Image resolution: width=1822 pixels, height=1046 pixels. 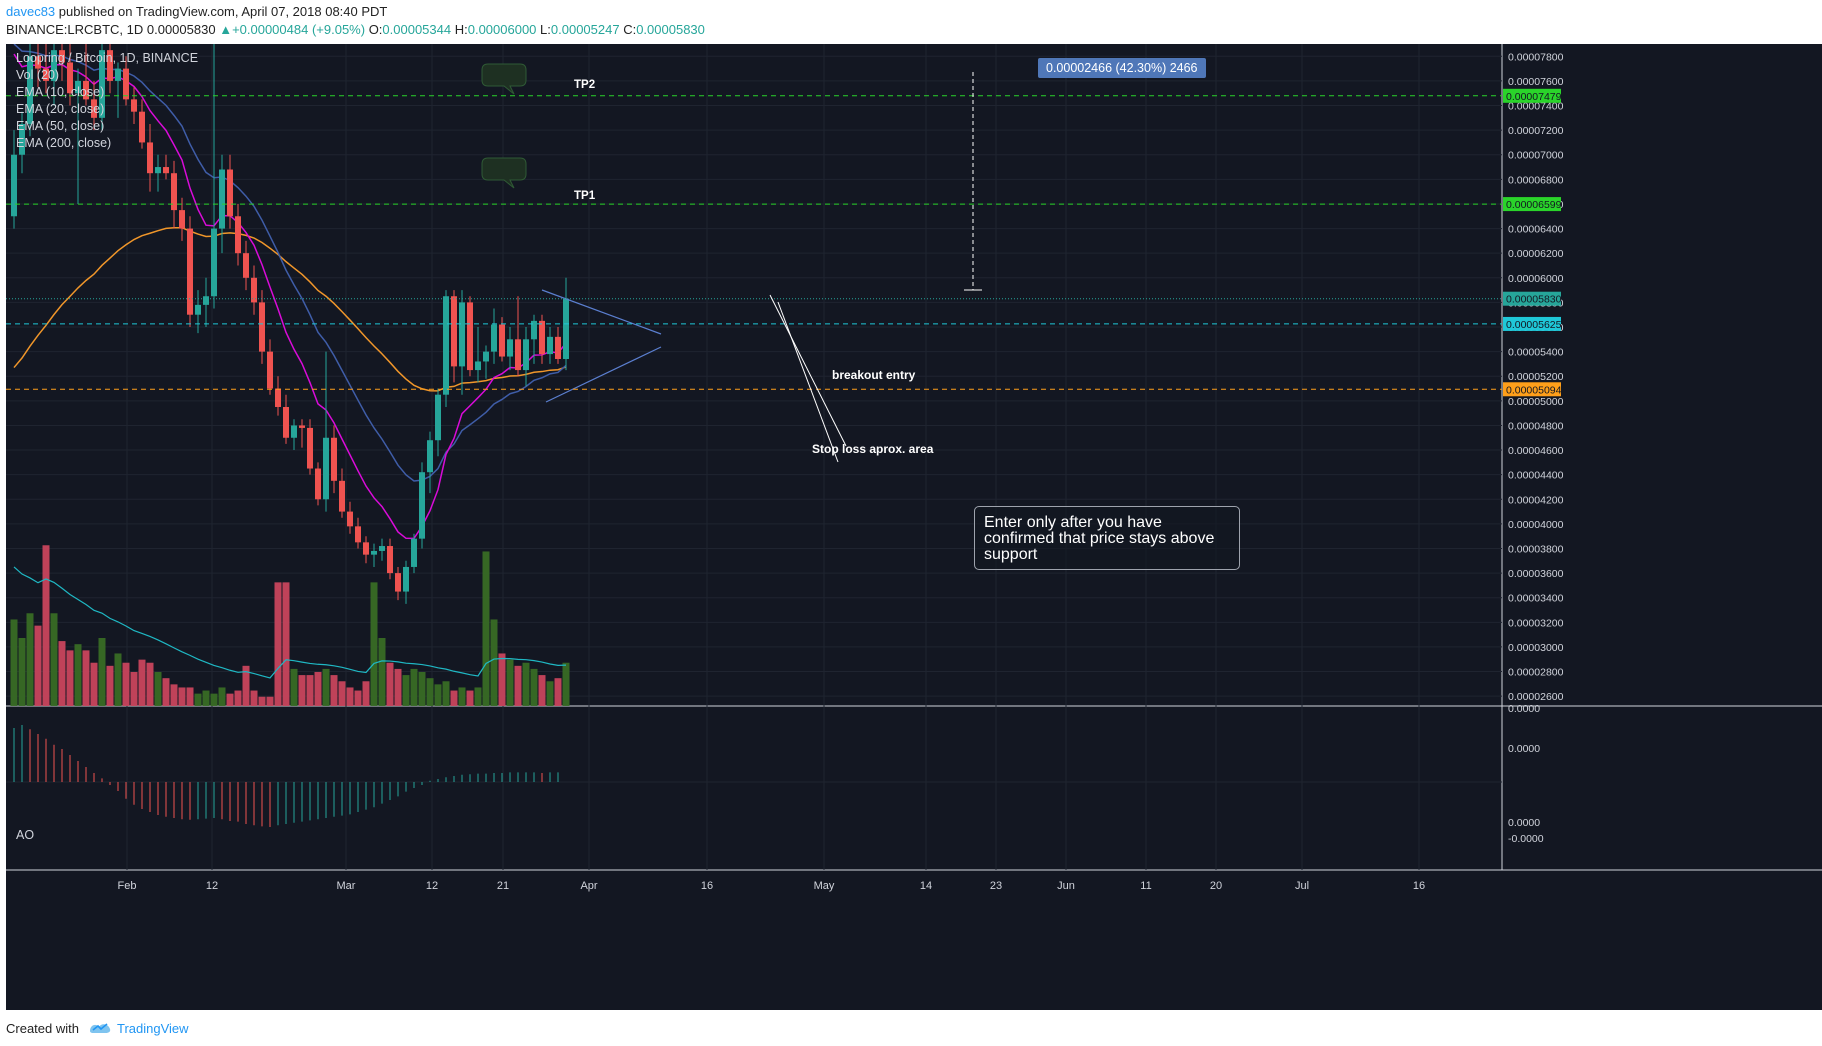 What do you see at coordinates (60, 92) in the screenshot?
I see `legend-item-ema10: EMA (10, close)` at bounding box center [60, 92].